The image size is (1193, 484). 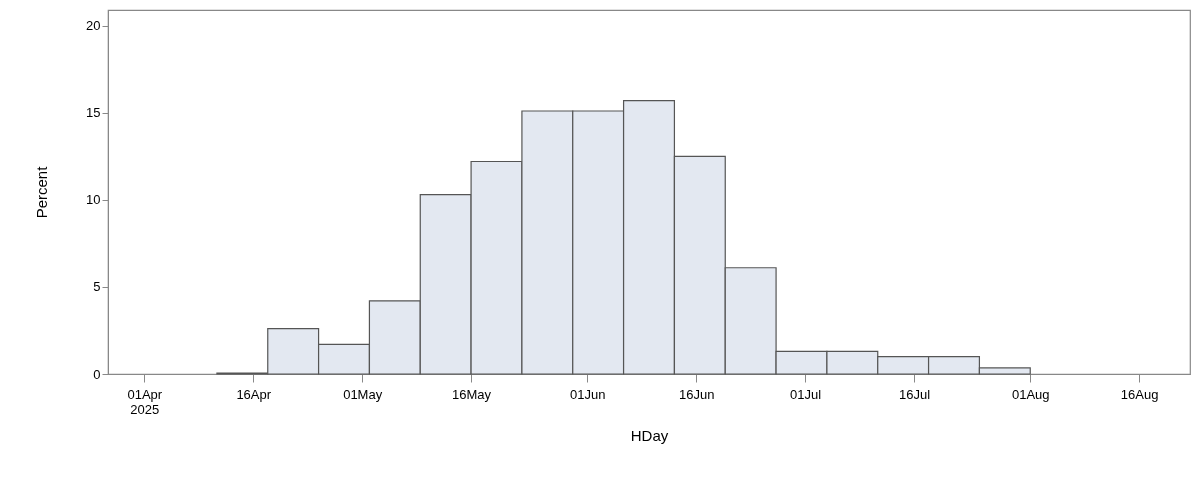 I want to click on y-tick-label: 20, so click(x=93, y=26).